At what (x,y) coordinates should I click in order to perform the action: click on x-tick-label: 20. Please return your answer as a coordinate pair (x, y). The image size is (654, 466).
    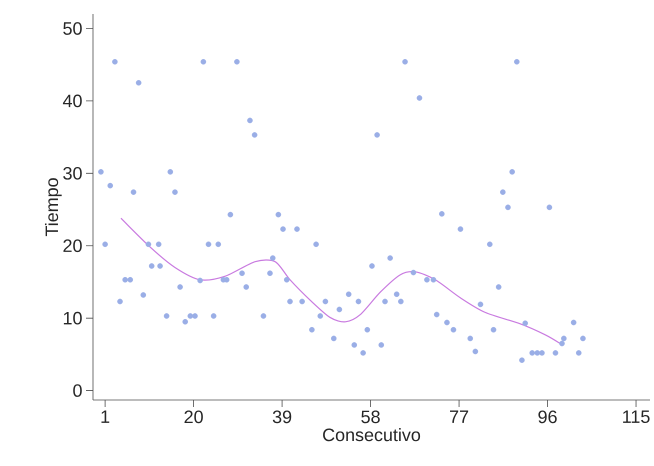
    Looking at the image, I should click on (193, 417).